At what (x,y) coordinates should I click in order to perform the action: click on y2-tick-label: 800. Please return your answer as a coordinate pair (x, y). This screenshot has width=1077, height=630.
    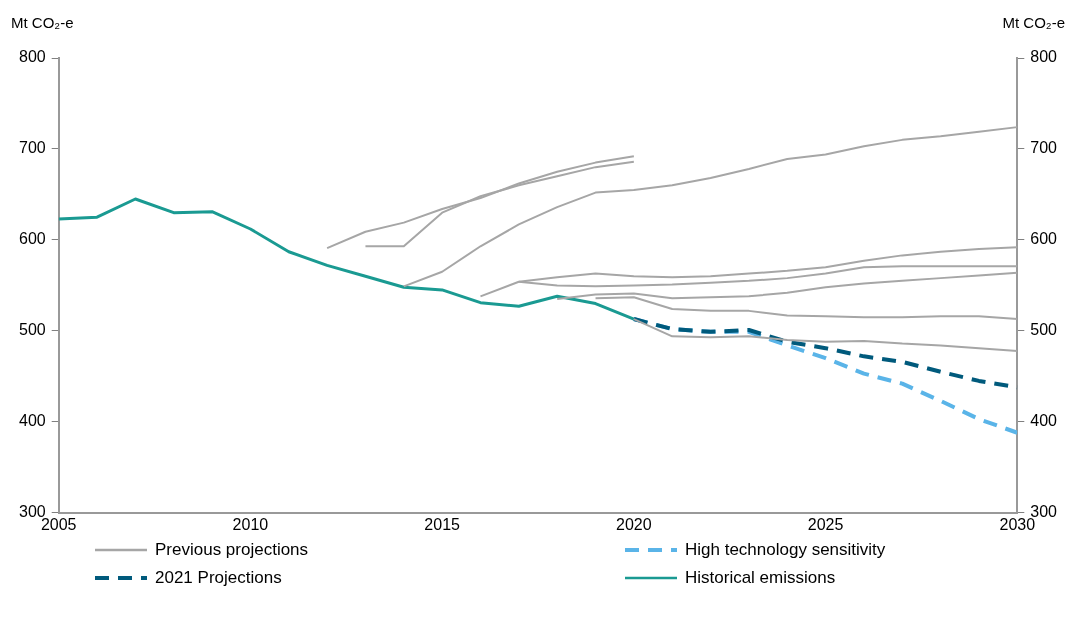
    Looking at the image, I should click on (1044, 57).